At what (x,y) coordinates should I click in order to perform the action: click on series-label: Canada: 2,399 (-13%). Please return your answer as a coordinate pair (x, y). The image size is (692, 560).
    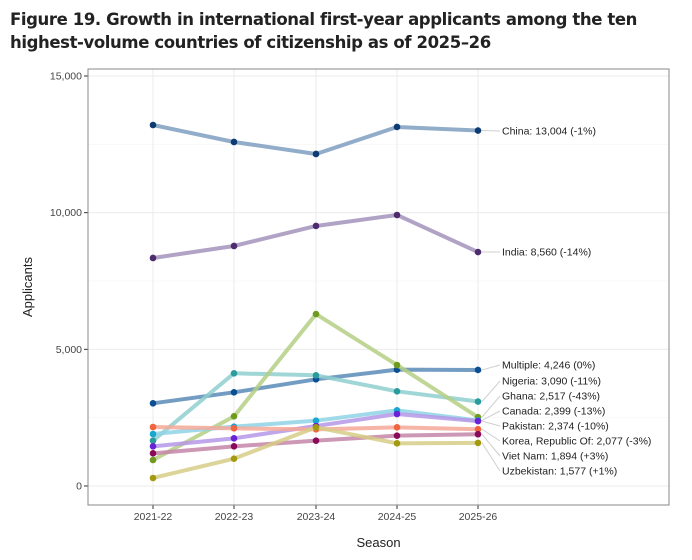
    Looking at the image, I should click on (553, 412).